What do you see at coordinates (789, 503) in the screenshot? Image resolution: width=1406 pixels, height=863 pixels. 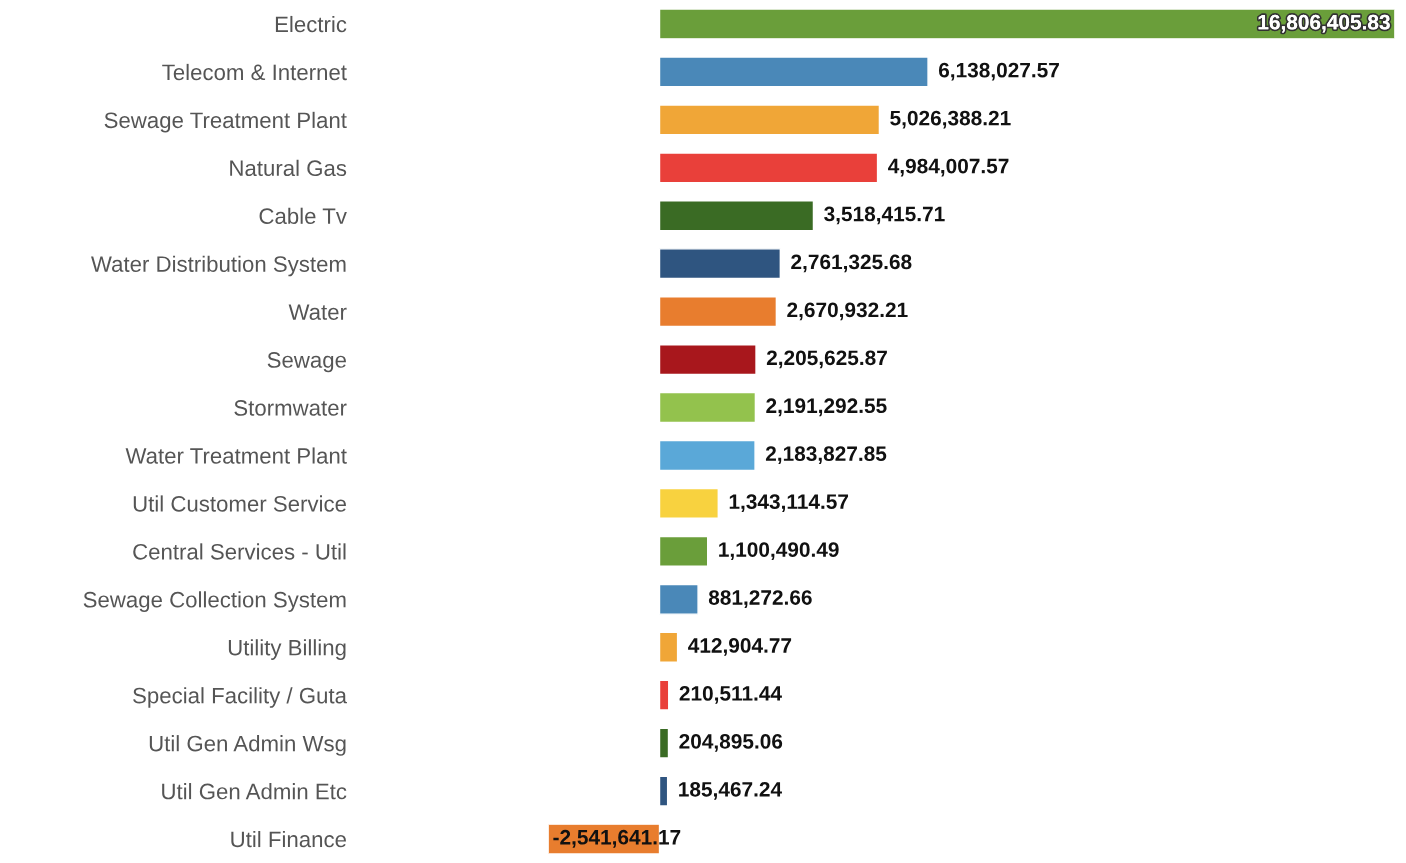 I see `data-label: 1,343,114.57` at bounding box center [789, 503].